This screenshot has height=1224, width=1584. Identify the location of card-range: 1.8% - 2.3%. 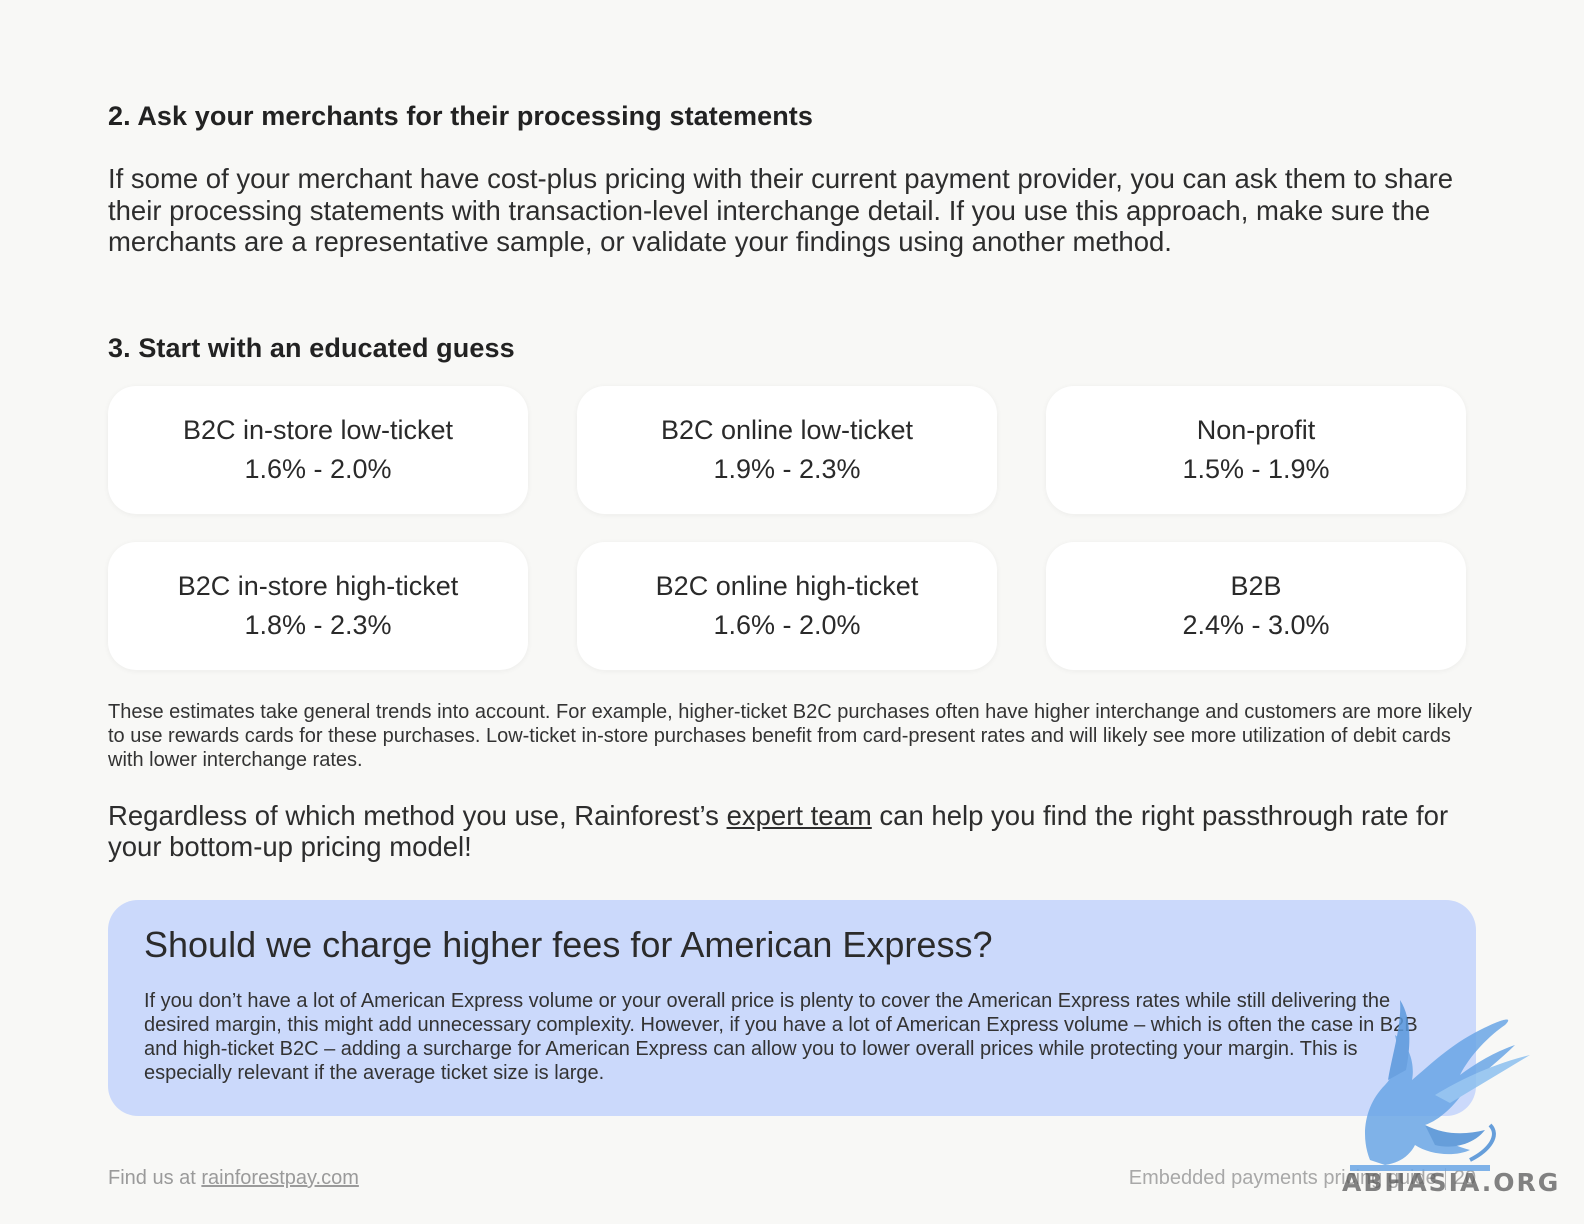
(318, 625).